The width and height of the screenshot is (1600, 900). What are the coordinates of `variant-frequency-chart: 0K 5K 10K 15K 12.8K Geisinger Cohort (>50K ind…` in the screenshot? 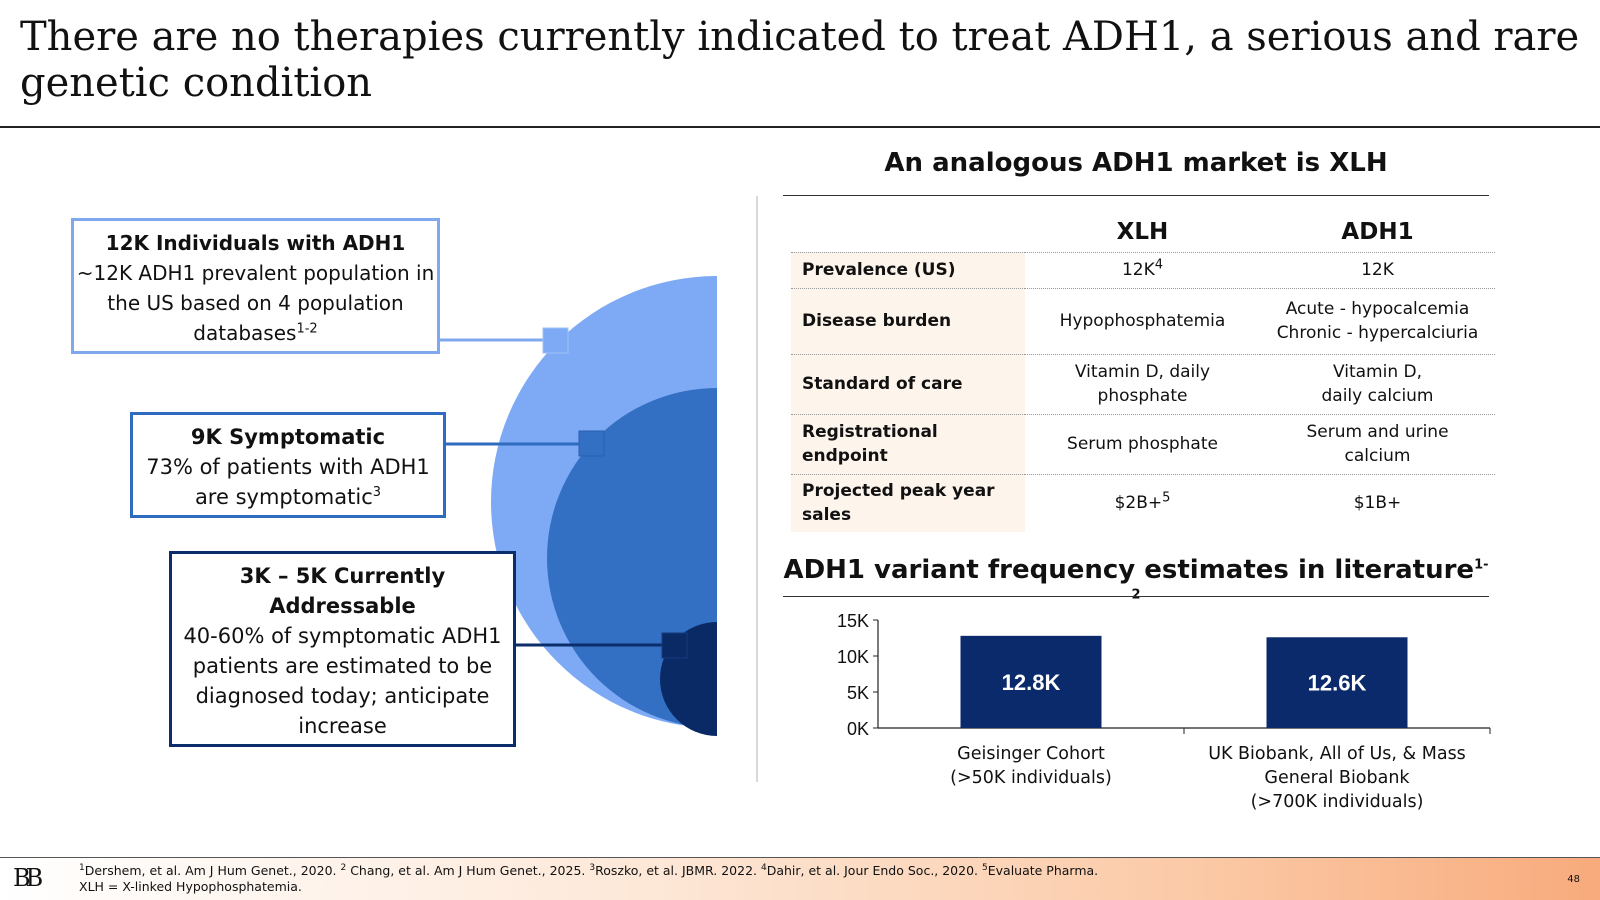 It's located at (1164, 711).